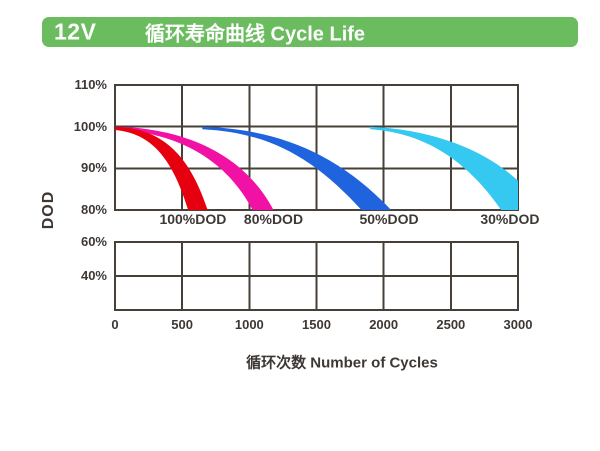 This screenshot has width=600, height=451. What do you see at coordinates (444, 168) in the screenshot?
I see `curve-band-30pct-dod` at bounding box center [444, 168].